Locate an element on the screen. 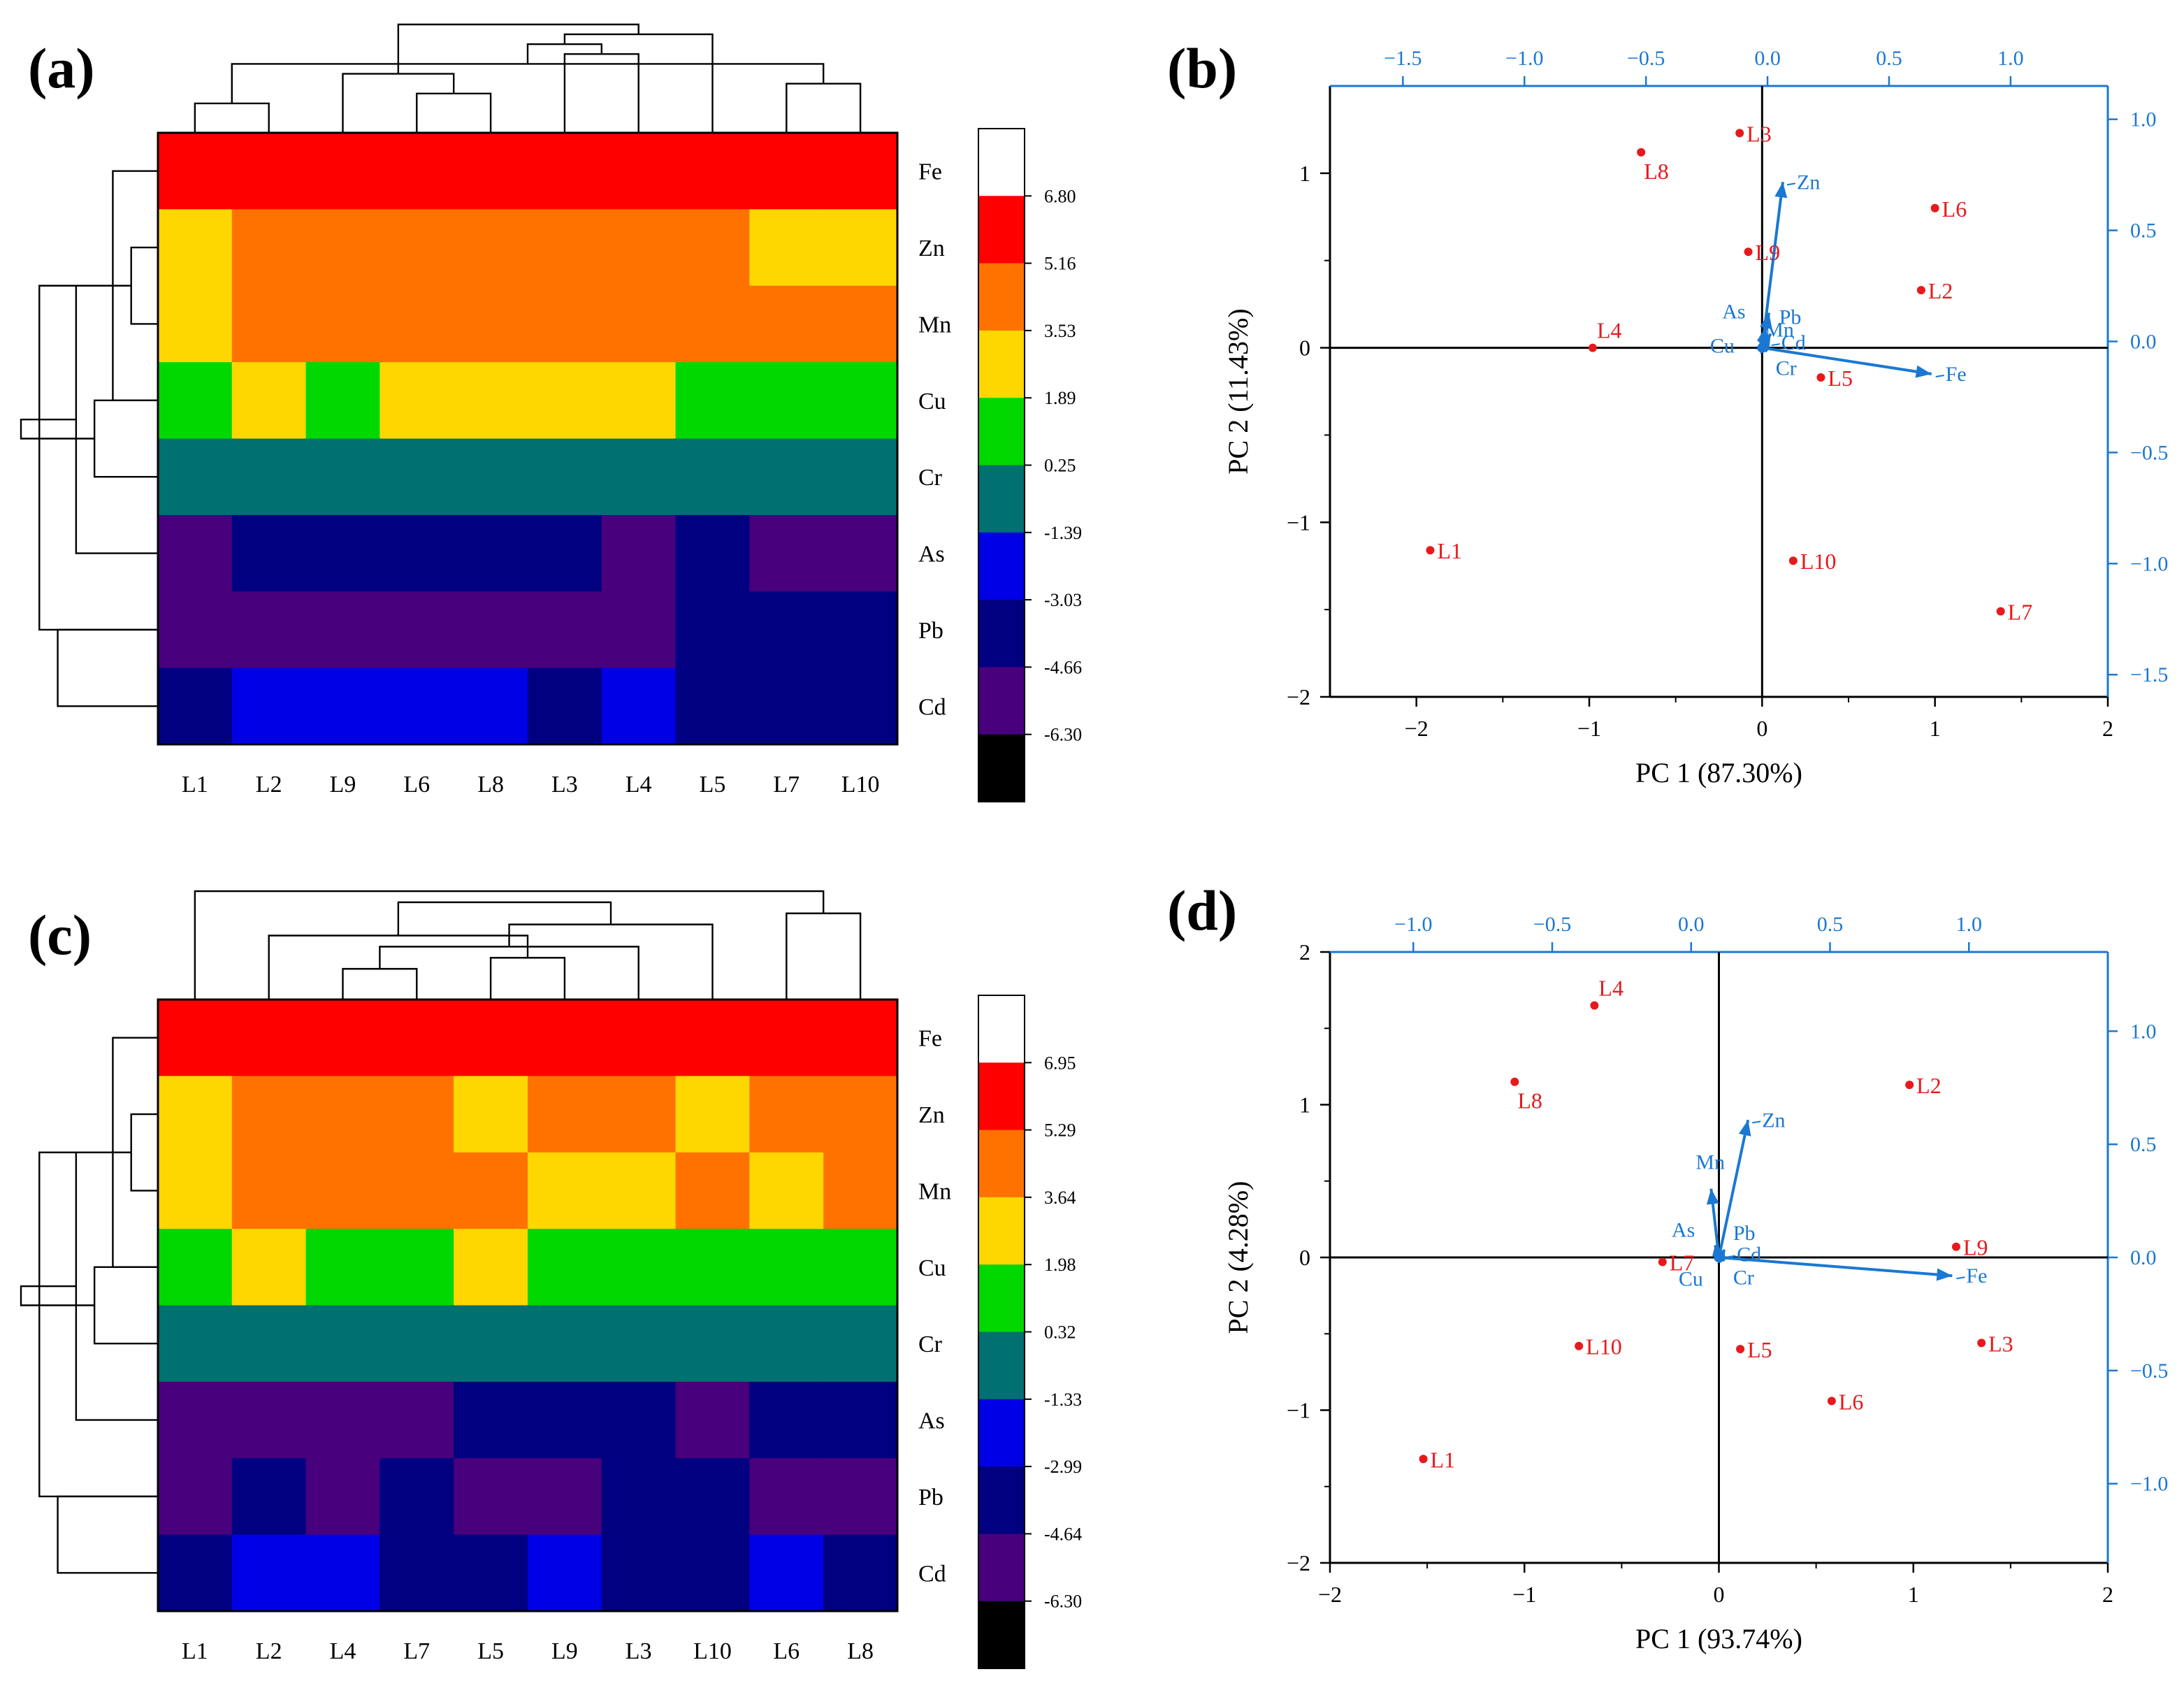 Image resolution: width=2184 pixels, height=1681 pixels. right-tick-label: −1.0 is located at coordinates (2149, 1485).